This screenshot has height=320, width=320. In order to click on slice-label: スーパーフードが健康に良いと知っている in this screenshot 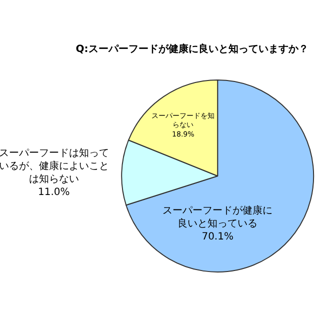, I will do `click(217, 217)`.